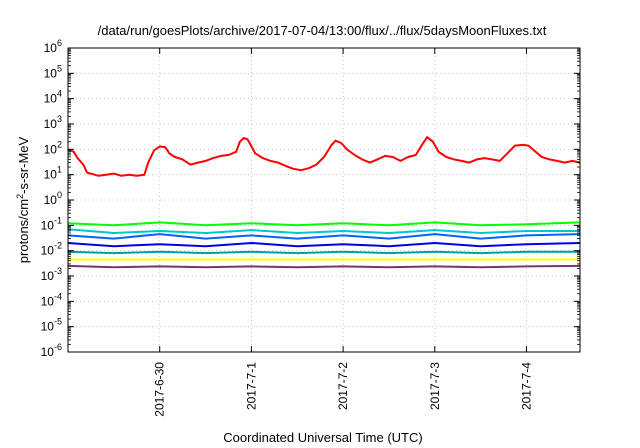 The width and height of the screenshot is (640, 448). I want to click on y-tick-exponent: 1, so click(59, 170).